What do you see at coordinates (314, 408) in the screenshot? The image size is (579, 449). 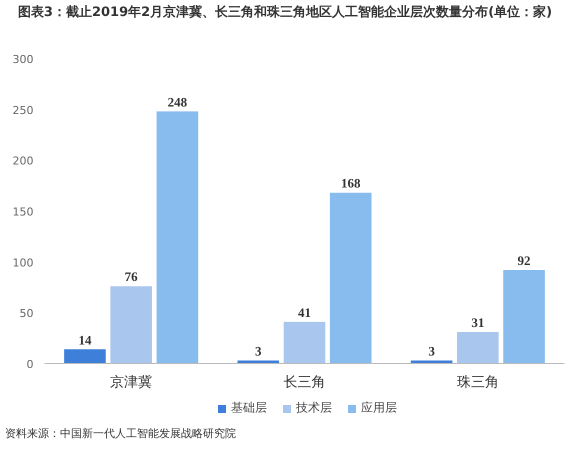 I see `legend-label: 技术层` at bounding box center [314, 408].